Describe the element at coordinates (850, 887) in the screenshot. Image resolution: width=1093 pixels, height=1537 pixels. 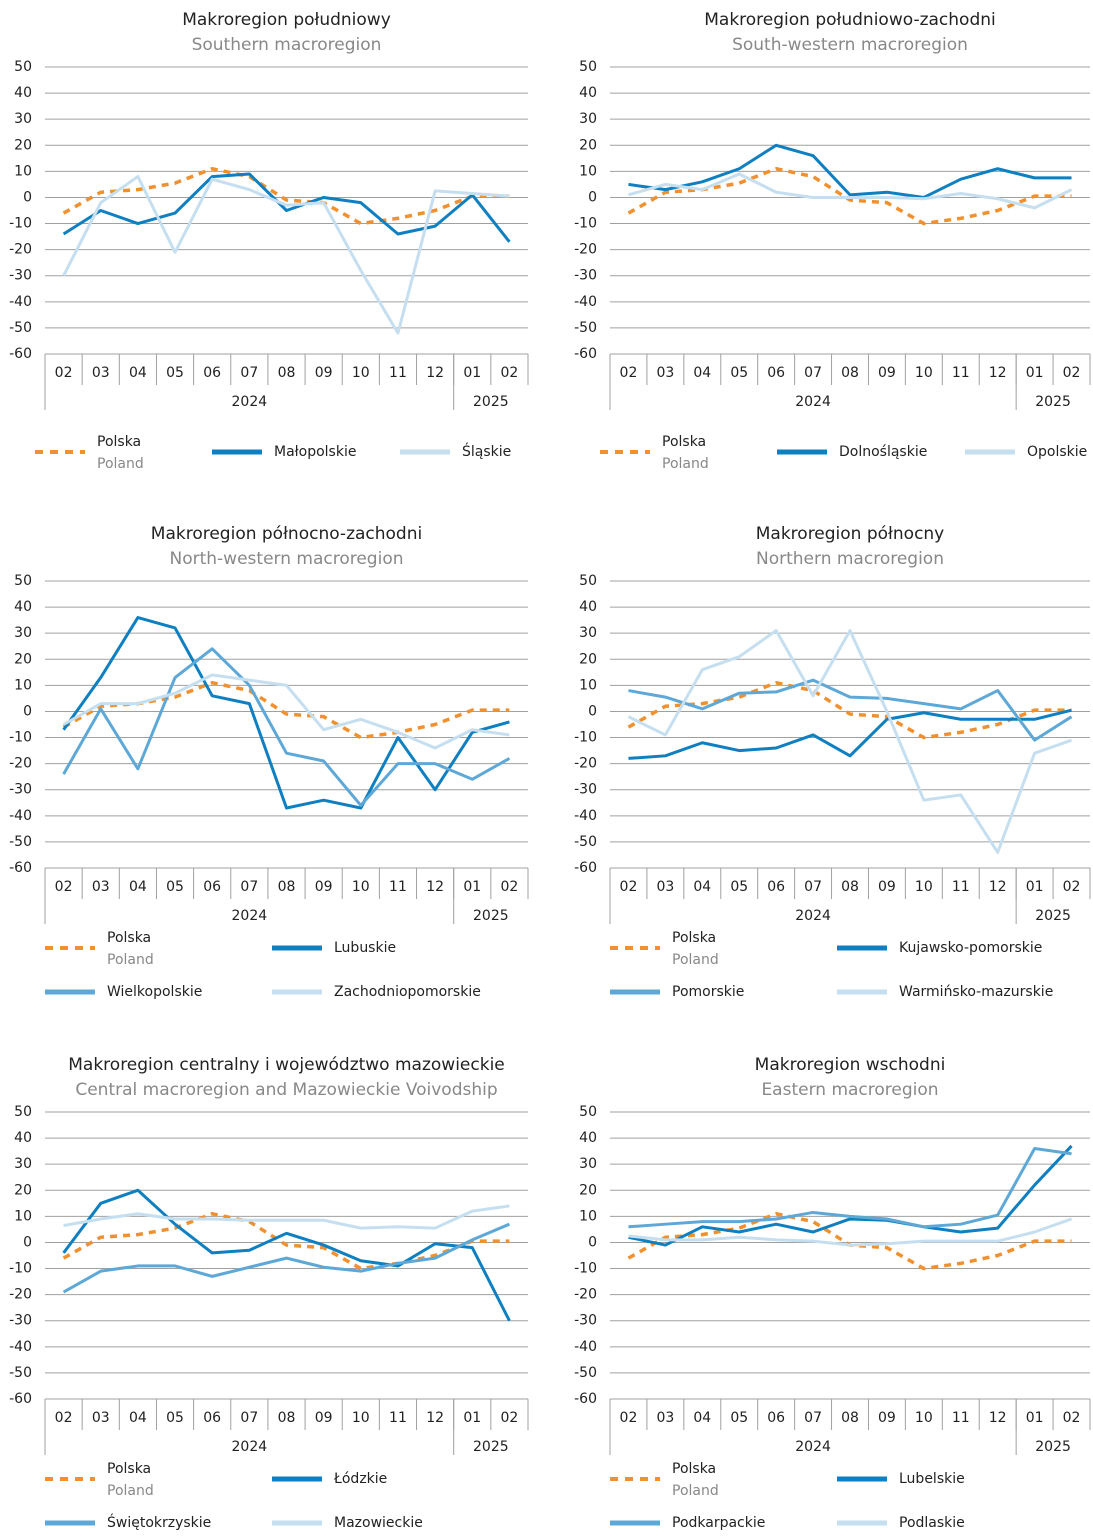
I see `x-tick-label: 08` at that location.